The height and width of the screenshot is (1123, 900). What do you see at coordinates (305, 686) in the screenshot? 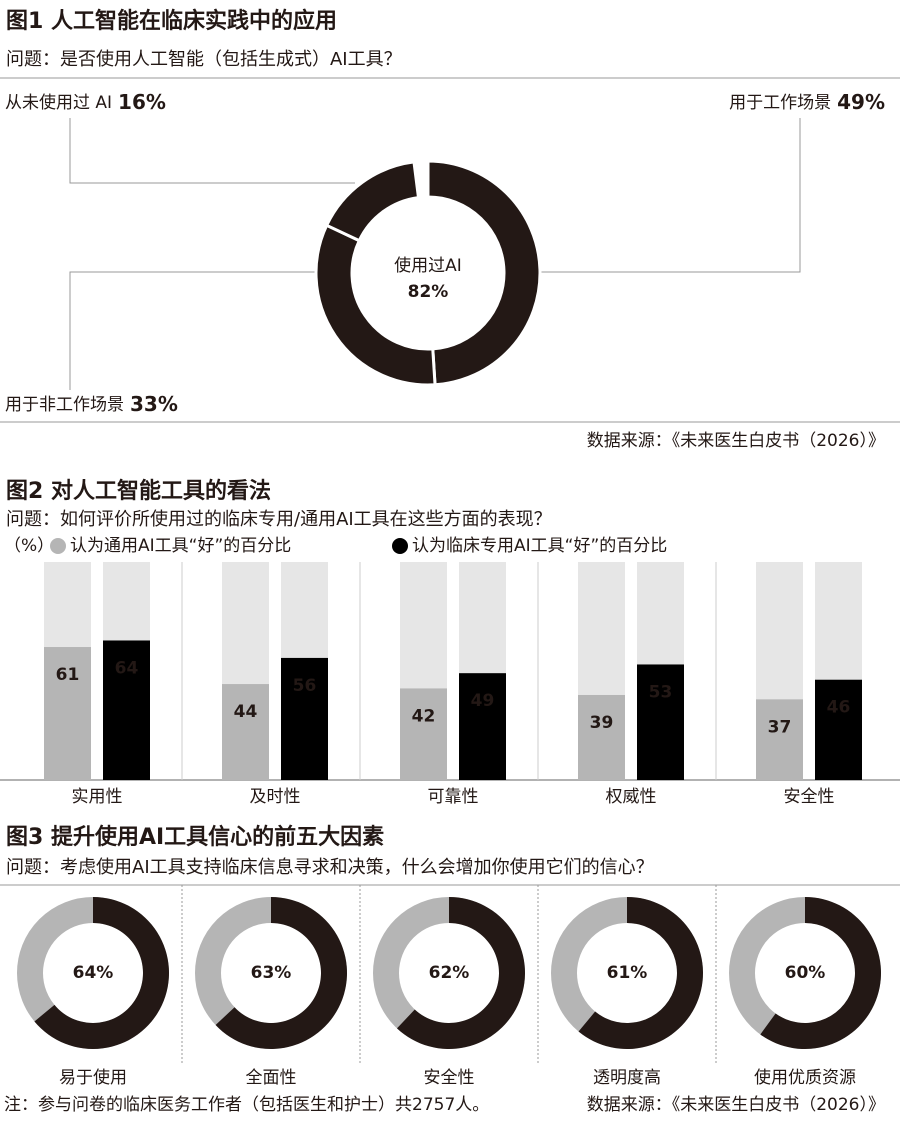
I see `value-label: 56` at bounding box center [305, 686].